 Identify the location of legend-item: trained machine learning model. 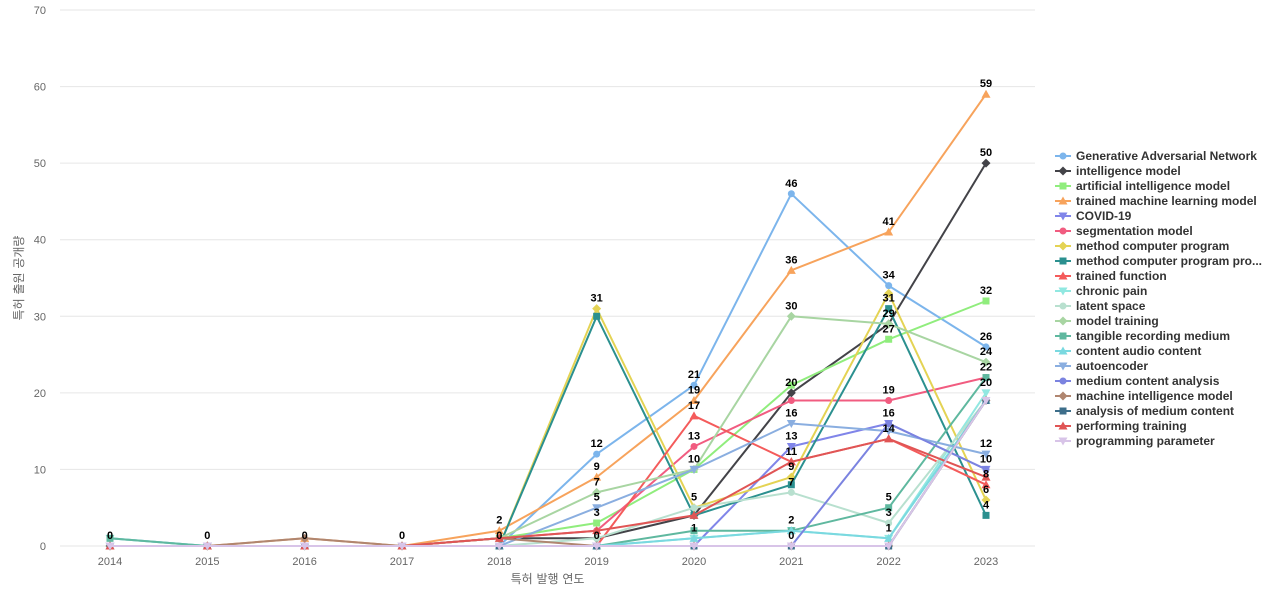
(1156, 201).